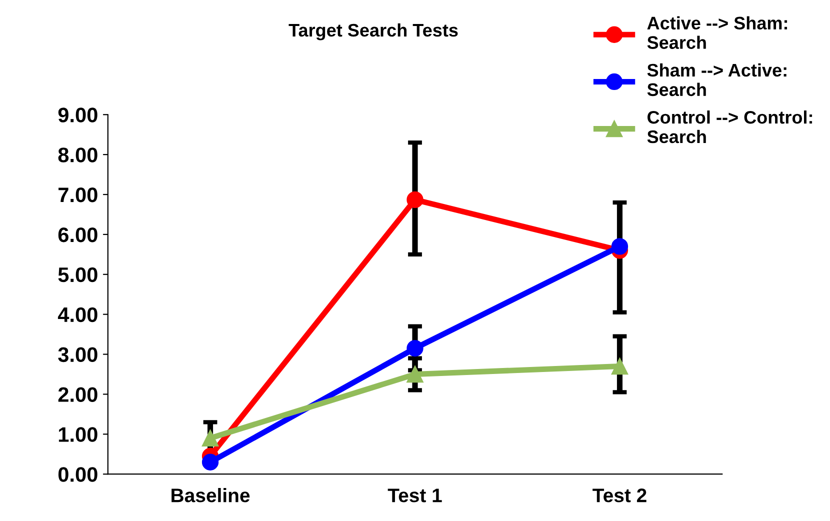 This screenshot has height=521, width=830. Describe the element at coordinates (78, 234) in the screenshot. I see `y-tick-label: 6.00` at that location.